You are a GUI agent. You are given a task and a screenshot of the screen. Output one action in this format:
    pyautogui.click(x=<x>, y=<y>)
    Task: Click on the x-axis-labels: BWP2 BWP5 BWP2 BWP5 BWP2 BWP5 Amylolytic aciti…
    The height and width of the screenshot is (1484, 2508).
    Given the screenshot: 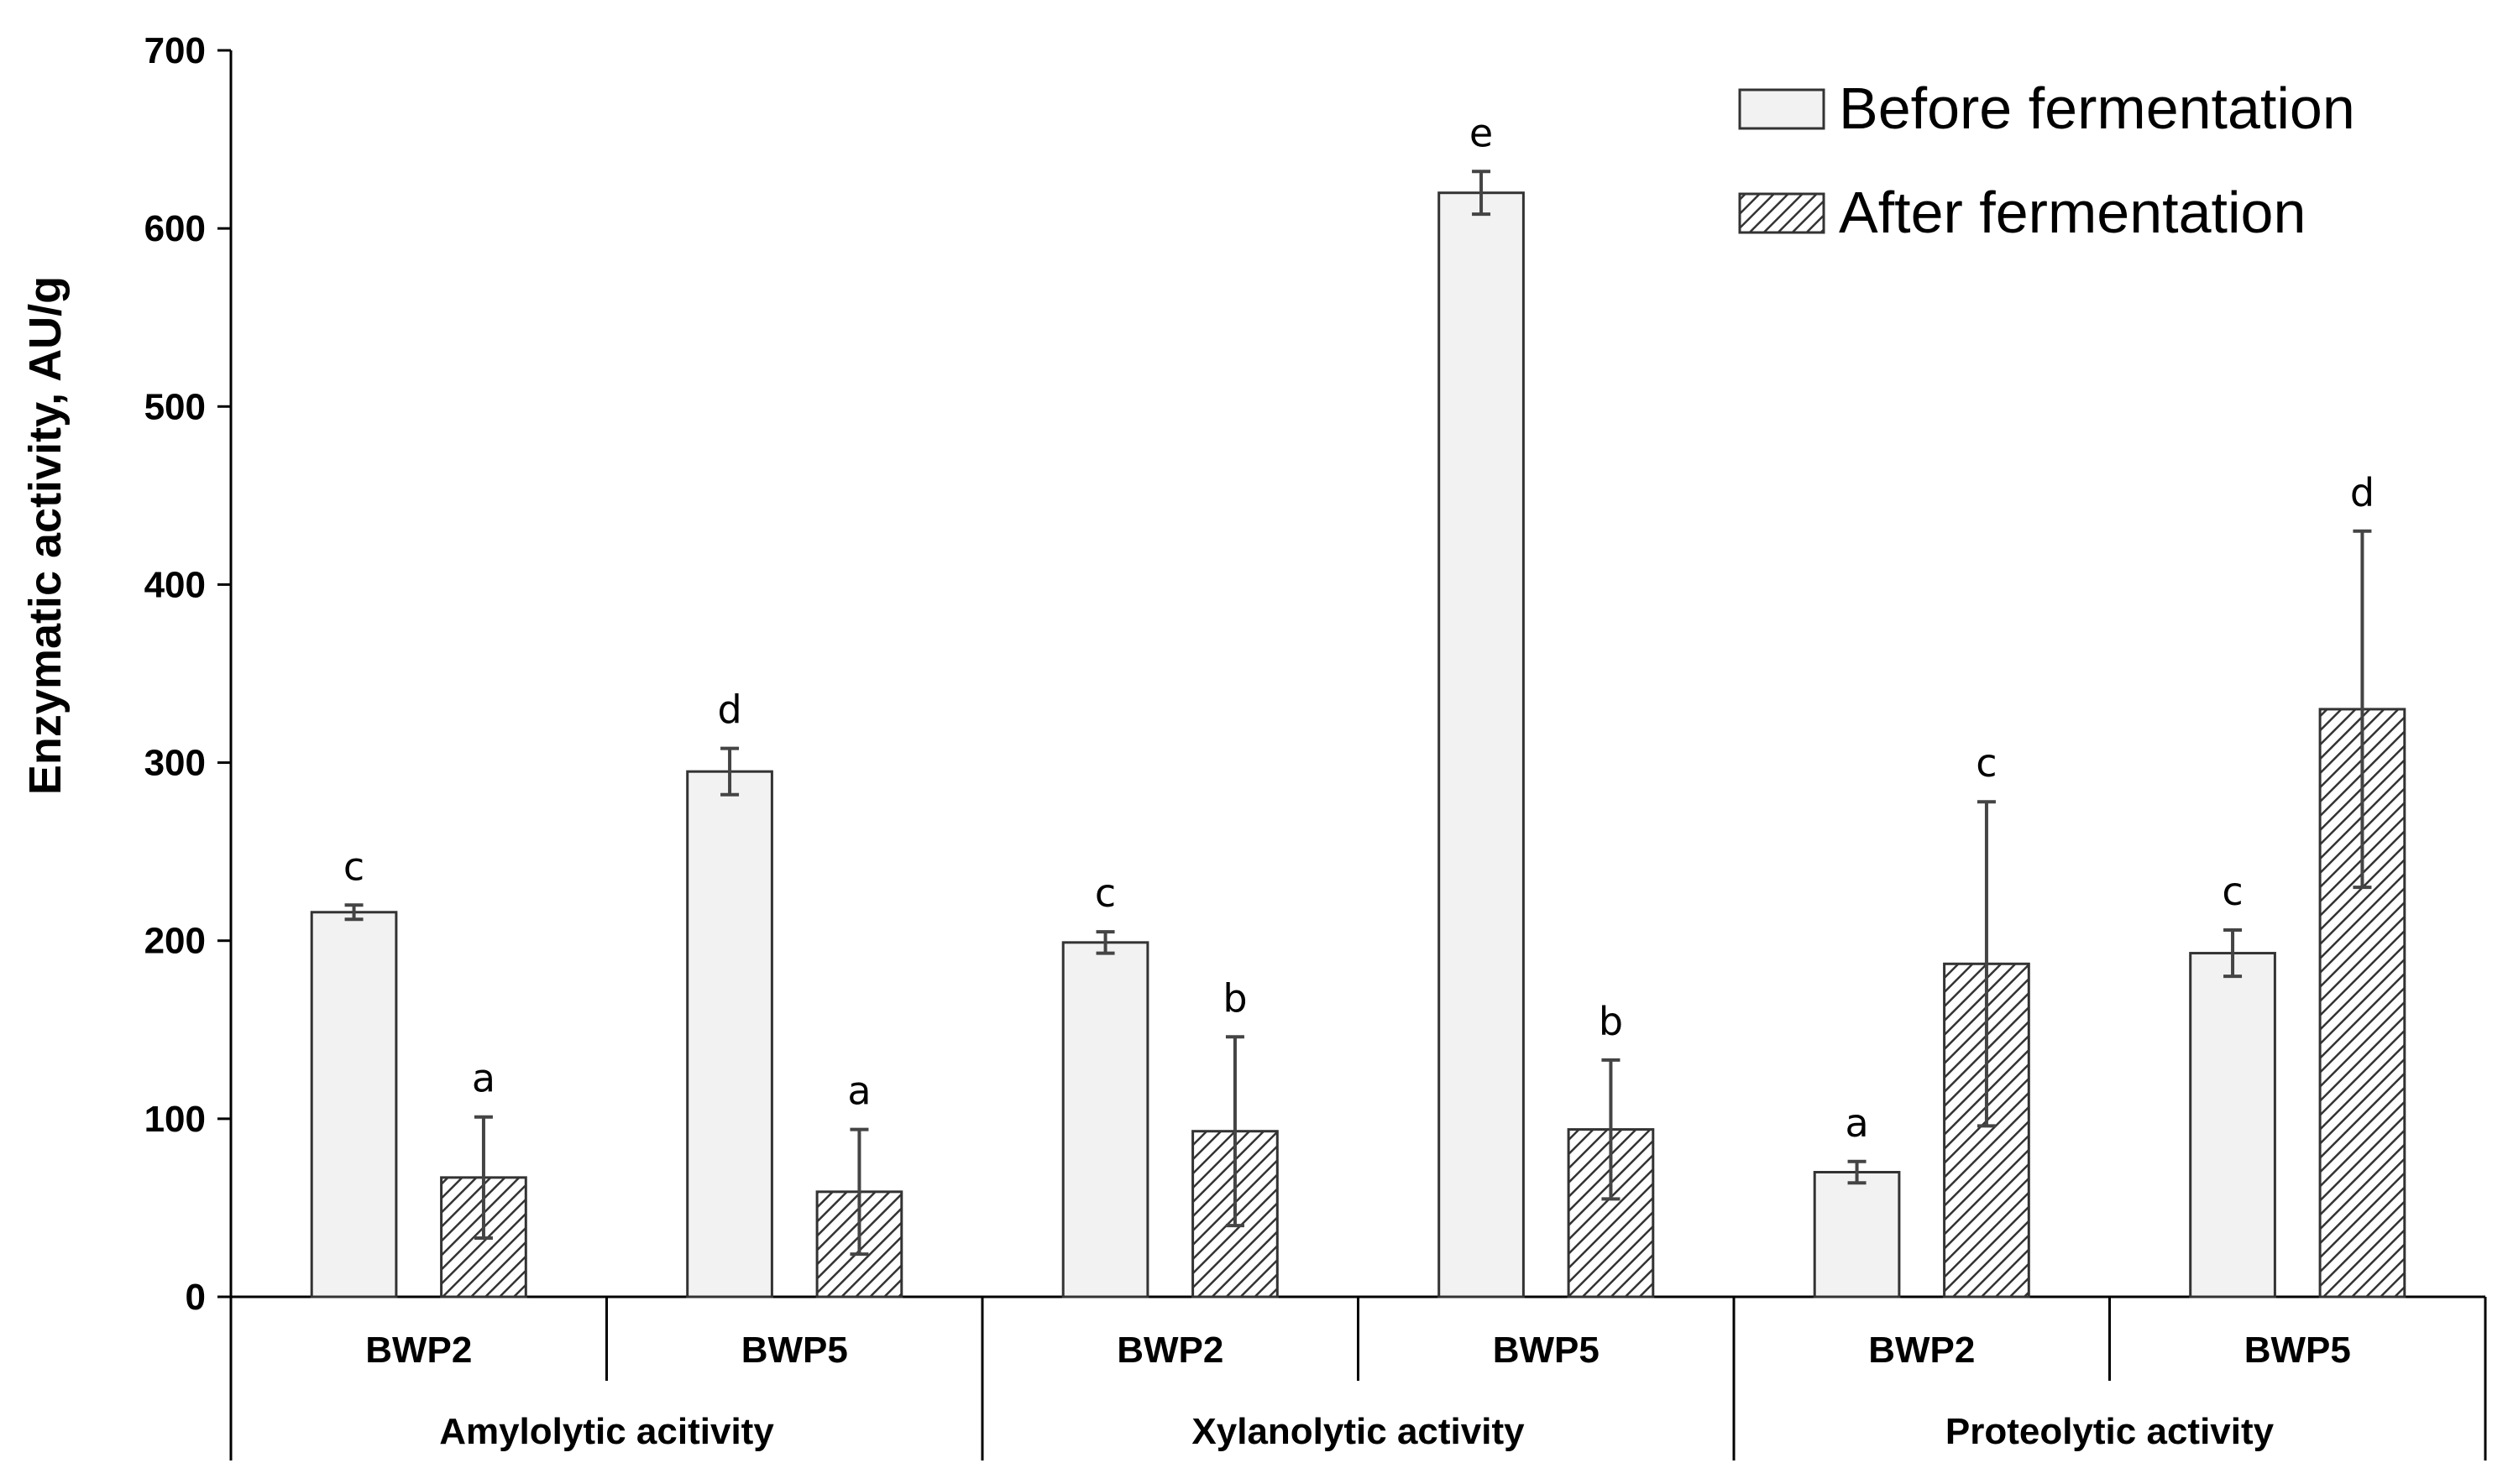 What is the action you would take?
    pyautogui.click(x=1358, y=1378)
    